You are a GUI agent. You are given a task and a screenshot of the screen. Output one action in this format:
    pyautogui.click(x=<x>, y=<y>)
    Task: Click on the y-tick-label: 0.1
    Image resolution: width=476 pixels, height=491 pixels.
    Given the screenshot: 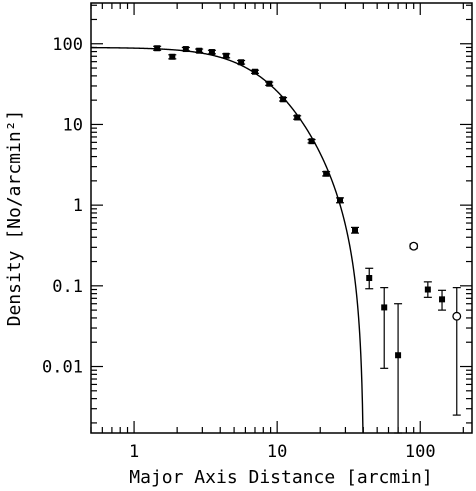 What is the action you would take?
    pyautogui.click(x=67, y=287)
    